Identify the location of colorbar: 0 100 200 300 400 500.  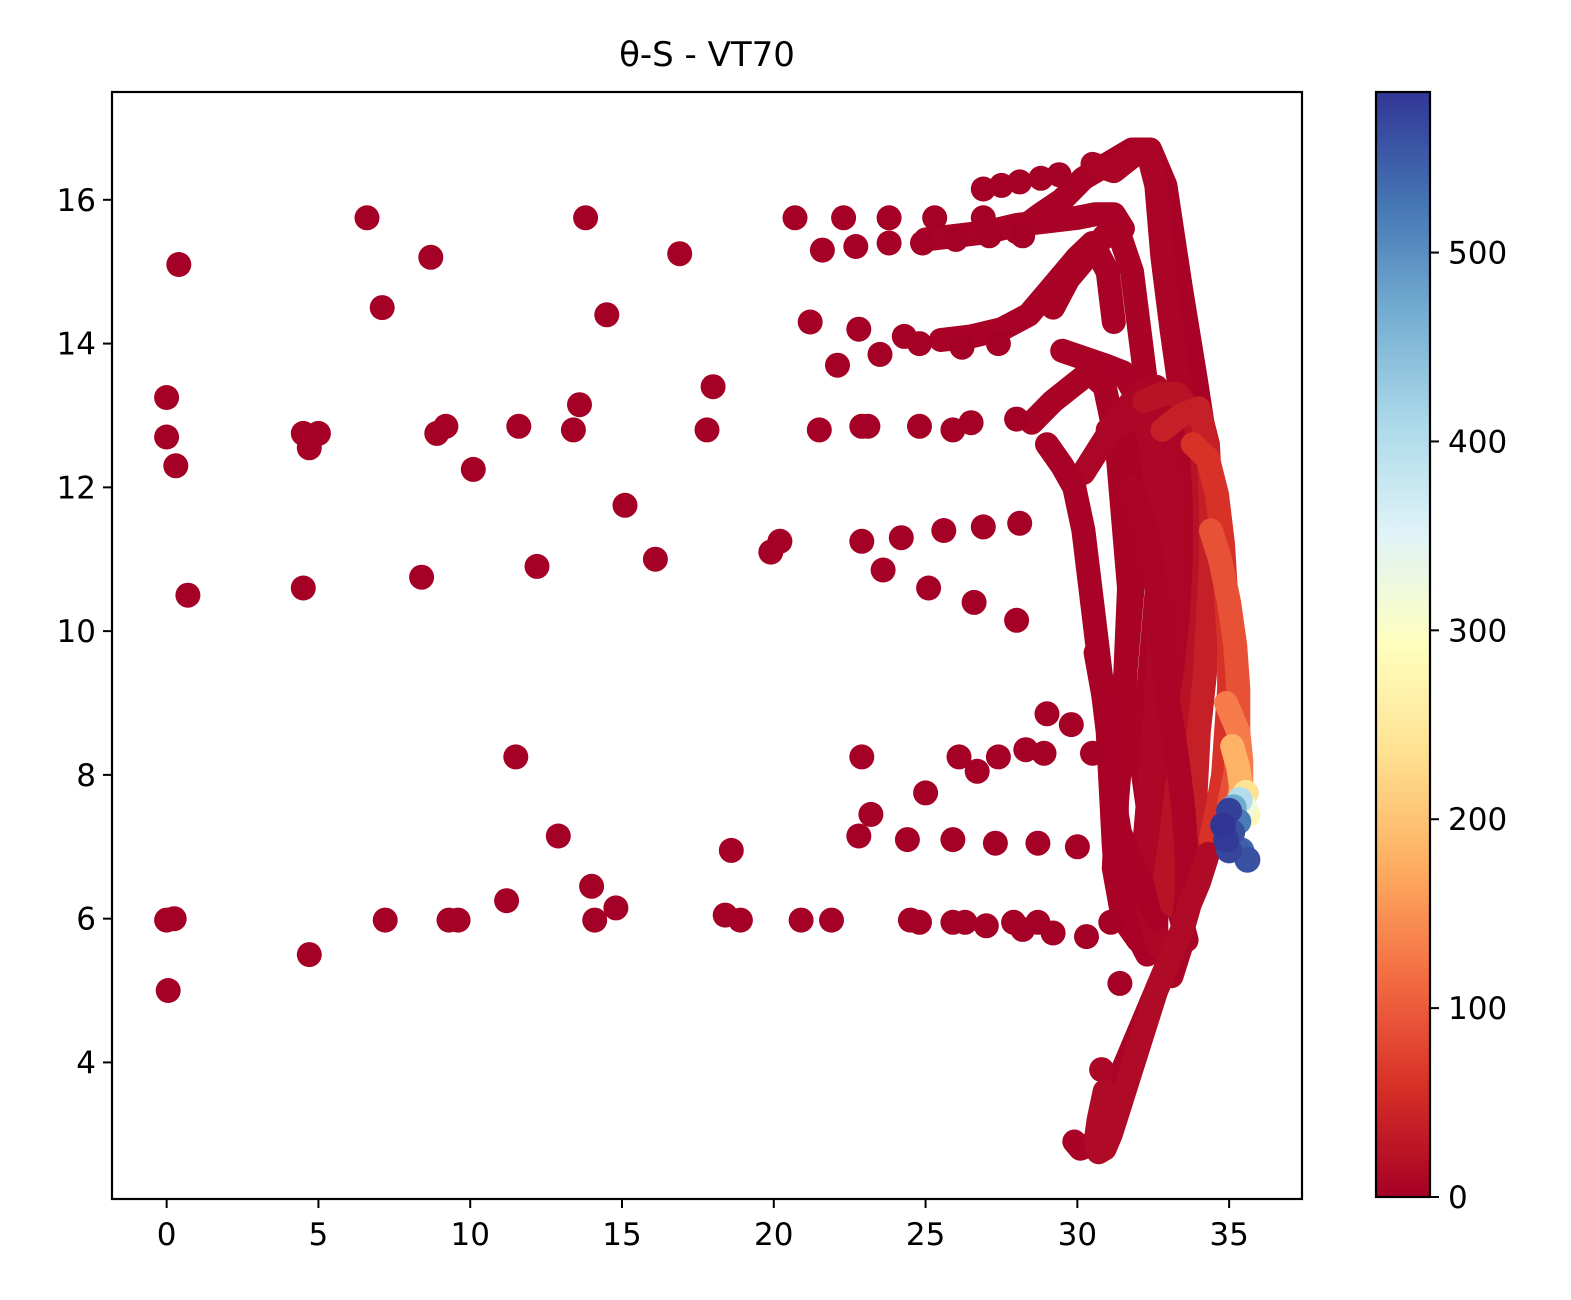
(1440, 653).